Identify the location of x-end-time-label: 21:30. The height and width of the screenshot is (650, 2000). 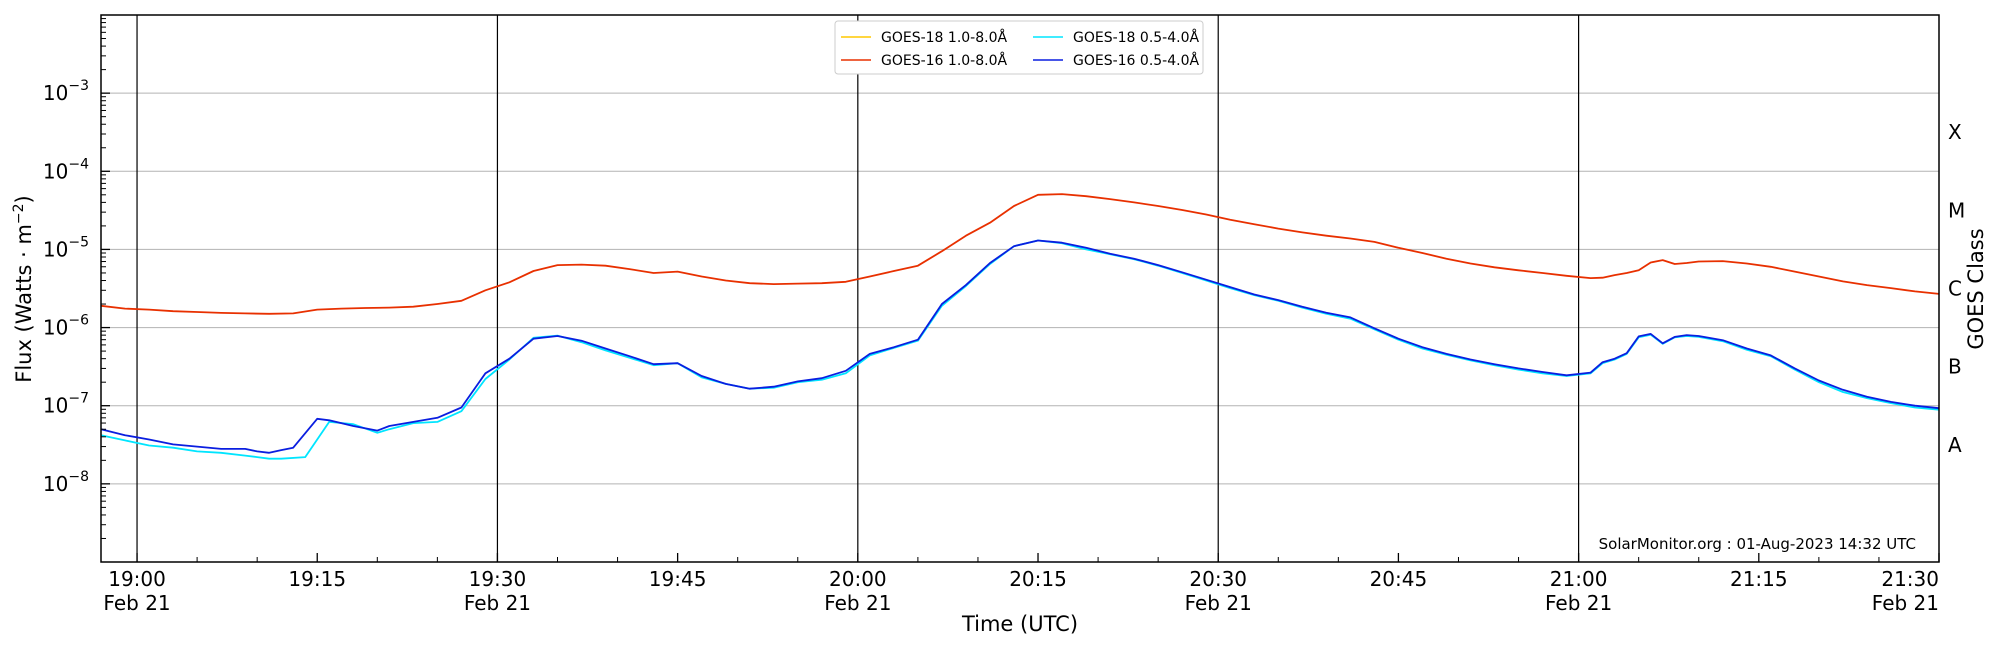
(1910, 579).